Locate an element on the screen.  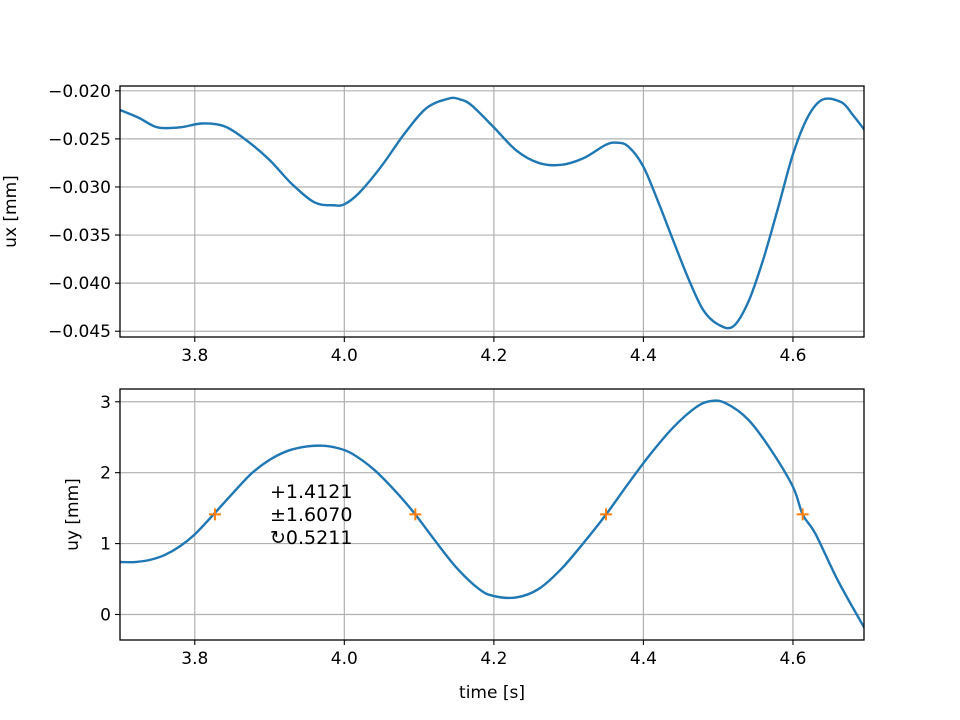
ux-x-tick-label: 4.0 is located at coordinates (344, 356).